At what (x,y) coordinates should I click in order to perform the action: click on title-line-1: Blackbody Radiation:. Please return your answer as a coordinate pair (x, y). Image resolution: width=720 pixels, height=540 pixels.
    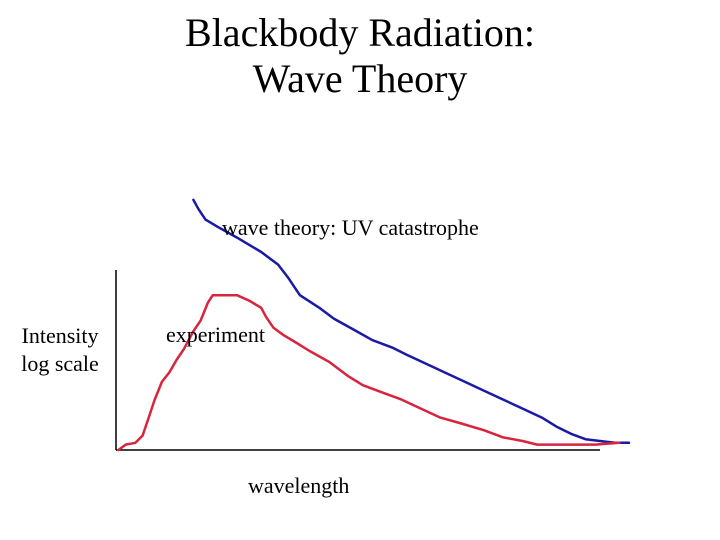
    Looking at the image, I should click on (360, 32).